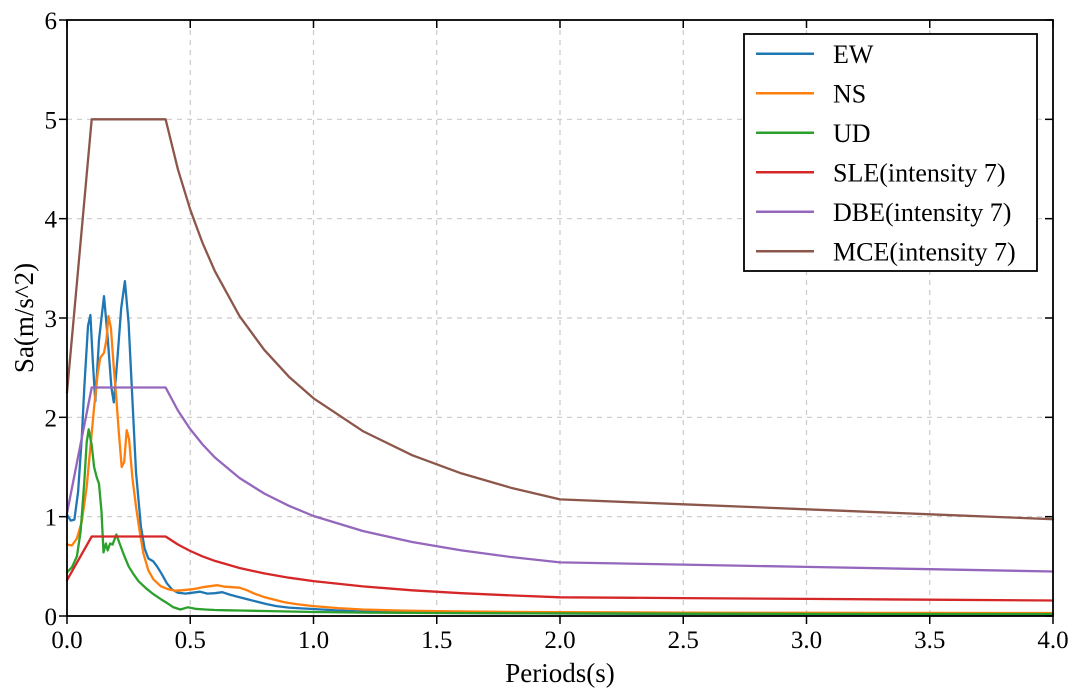 The height and width of the screenshot is (695, 1080). Describe the element at coordinates (51, 518) in the screenshot. I see `svg-text: 1` at that location.